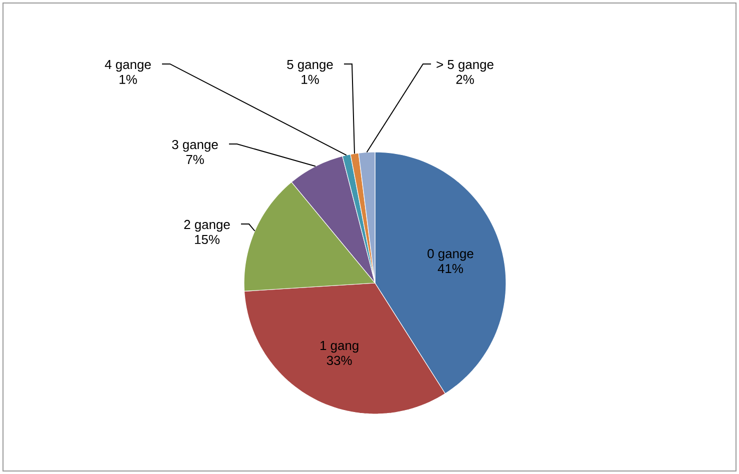 Image resolution: width=739 pixels, height=474 pixels. I want to click on data-label: 41%, so click(450, 269).